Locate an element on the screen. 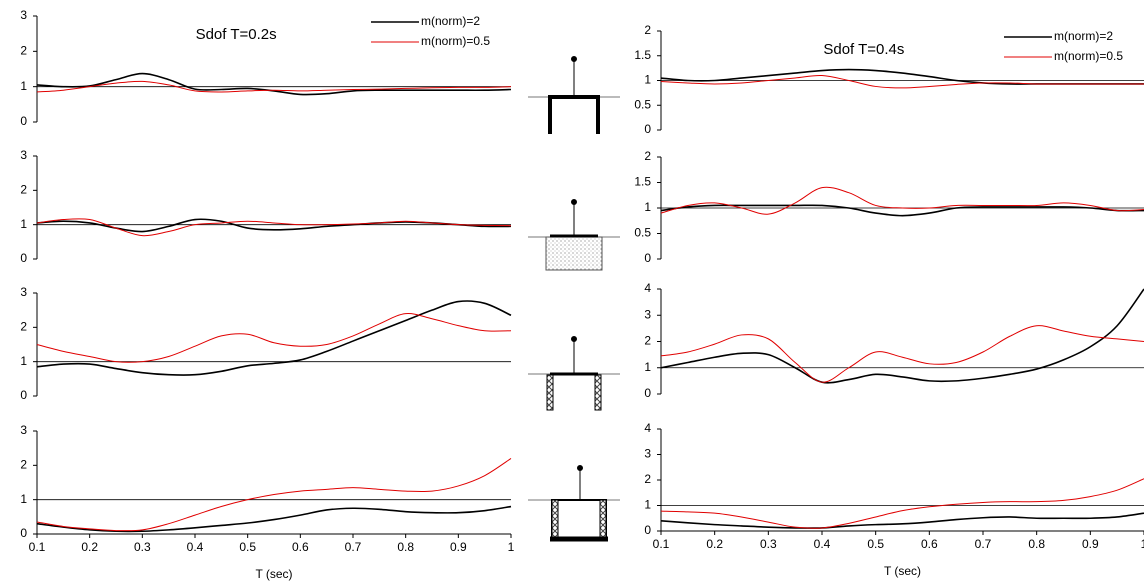 Image resolution: width=1144 pixels, height=581 pixels. panel: 0 0.5 1 1.5 2 Sdof T=0.4s m(norm)=2 m(norm)=0.5 is located at coordinates (889, 79).